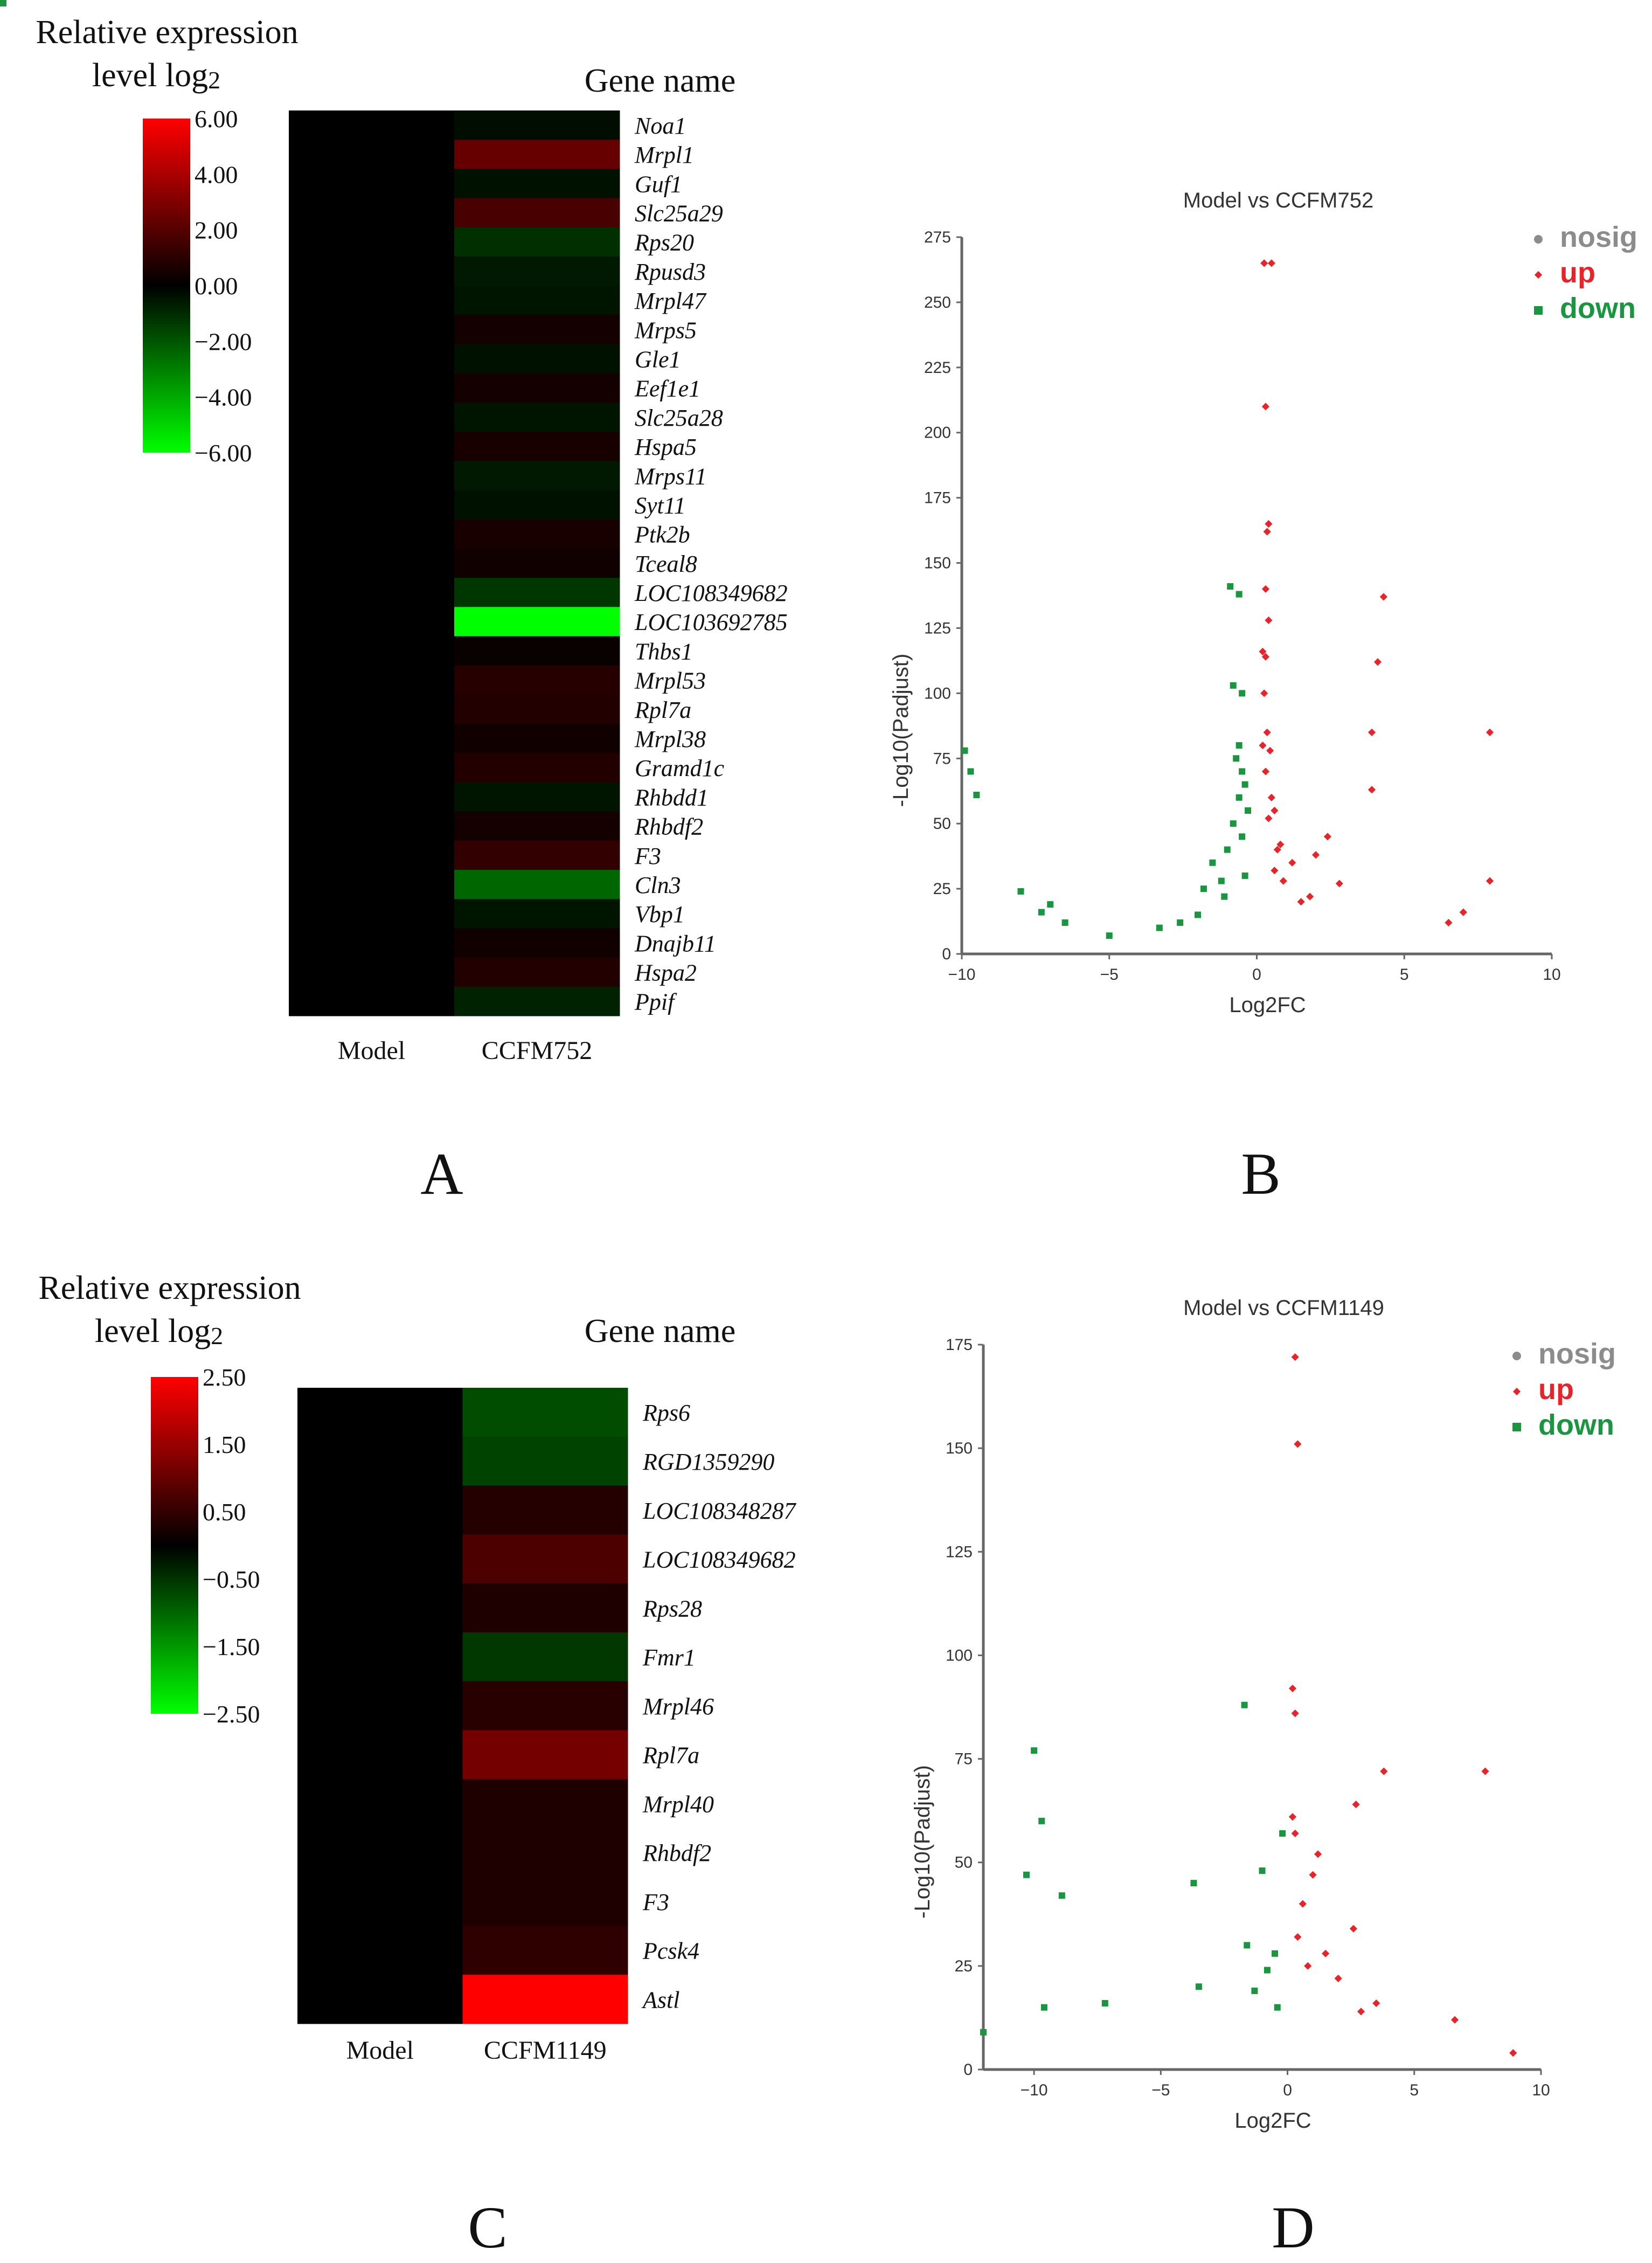 This screenshot has width=1652, height=2263. What do you see at coordinates (664, 155) in the screenshot?
I see `gene-label: Mrpl1` at bounding box center [664, 155].